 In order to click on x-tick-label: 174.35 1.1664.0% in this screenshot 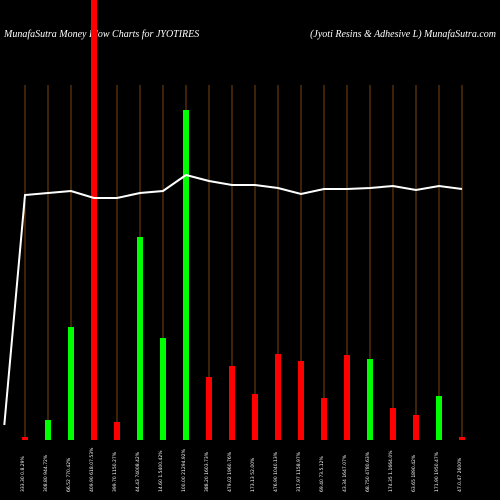, I will do `click(391, 471)`.